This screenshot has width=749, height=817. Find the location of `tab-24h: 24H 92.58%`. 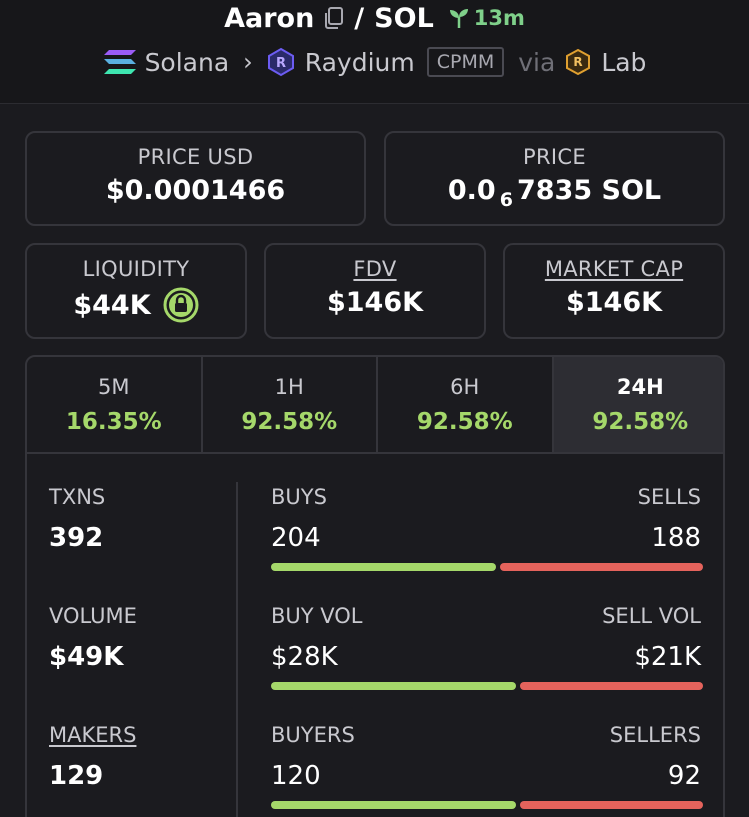

tab-24h: 24H 92.58% is located at coordinates (638, 404).